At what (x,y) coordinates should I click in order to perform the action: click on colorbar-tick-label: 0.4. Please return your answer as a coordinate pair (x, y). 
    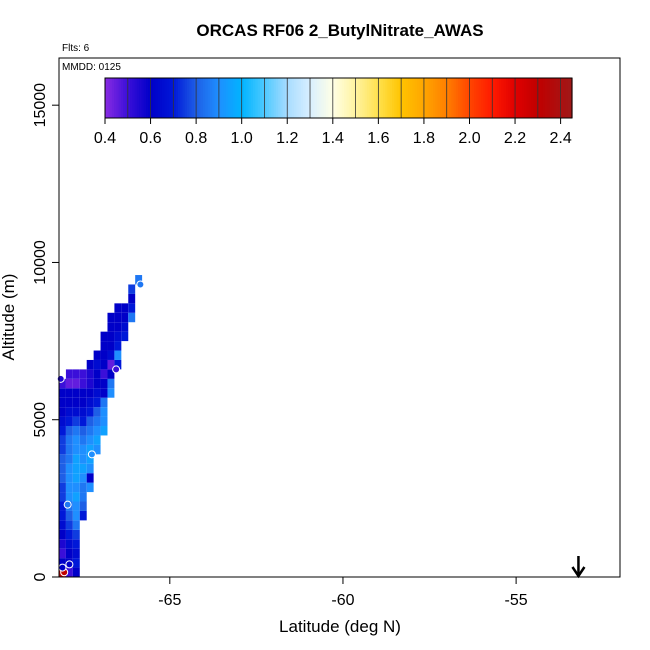
    Looking at the image, I should click on (105, 138).